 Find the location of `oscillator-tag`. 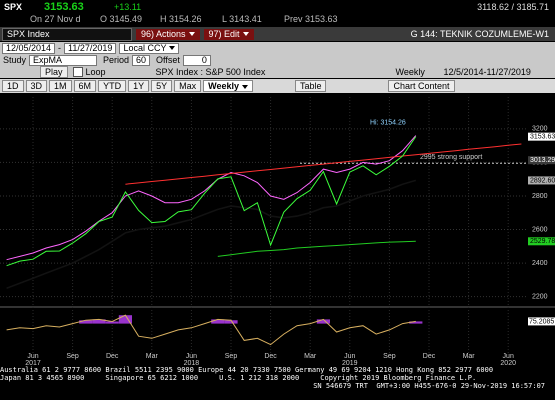

oscillator-tag is located at coordinates (541, 321).